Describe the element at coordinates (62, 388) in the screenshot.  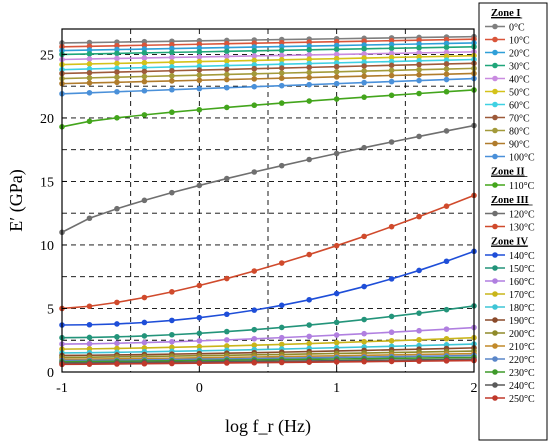
I see `x-tick-label: -1` at that location.